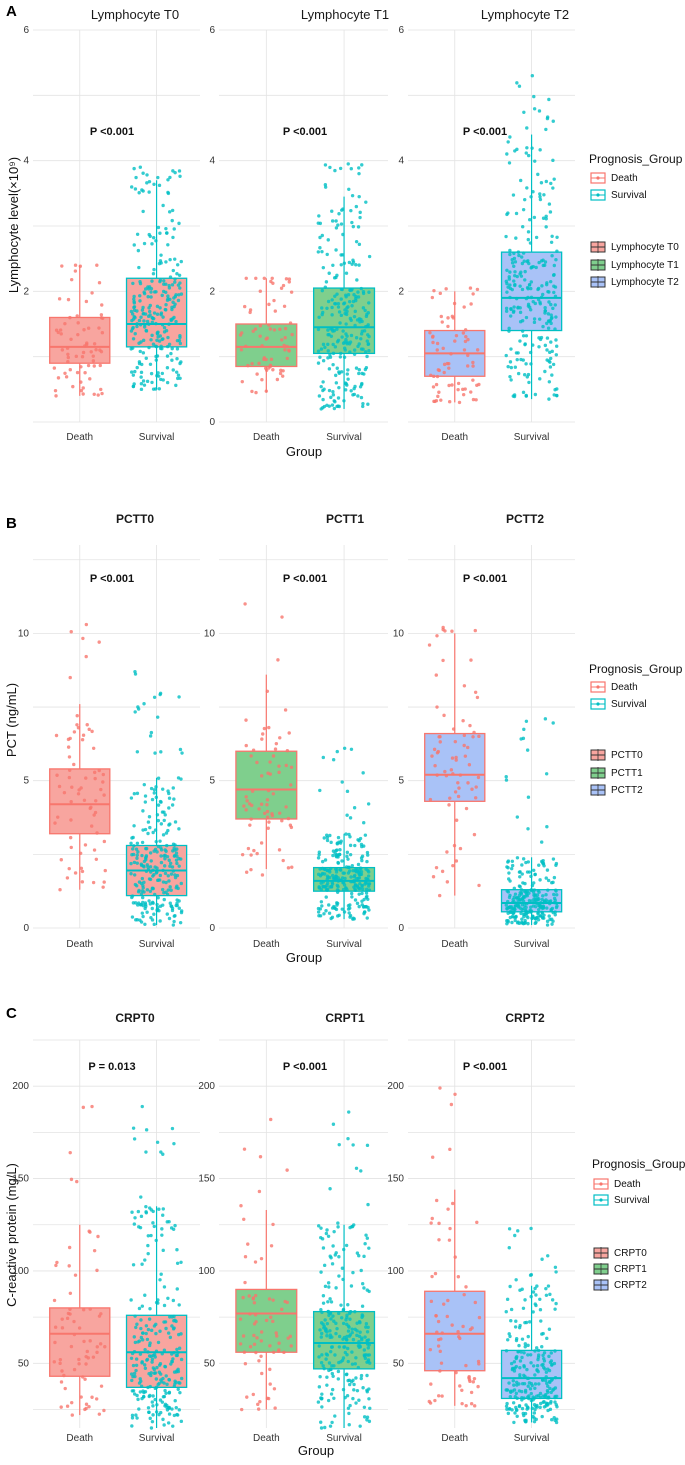 This screenshot has width=685, height=1465. Describe the element at coordinates (26, 161) in the screenshot. I see `y-tick-label: 4` at that location.